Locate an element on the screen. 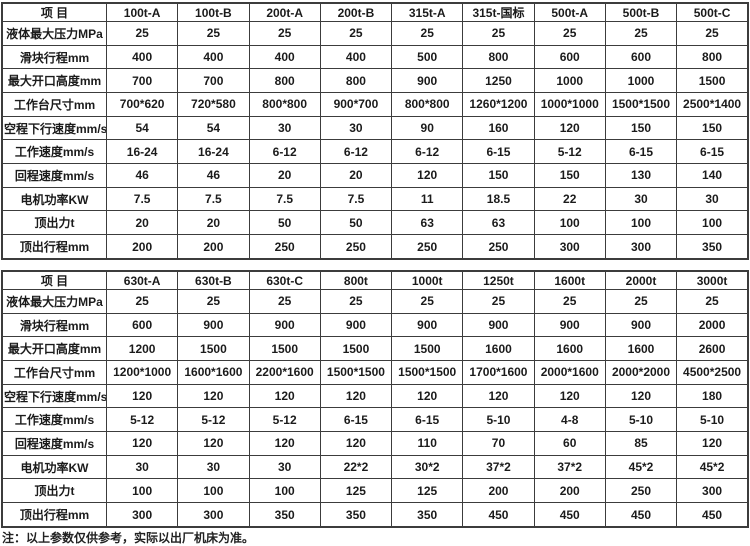 Image resolution: width=750 pixels, height=546 pixels. row-label-cell: 滑块行程mm is located at coordinates (54, 57).